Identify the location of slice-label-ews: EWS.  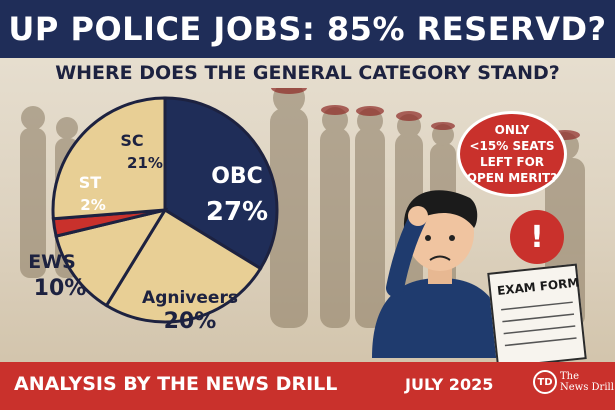
(52, 262).